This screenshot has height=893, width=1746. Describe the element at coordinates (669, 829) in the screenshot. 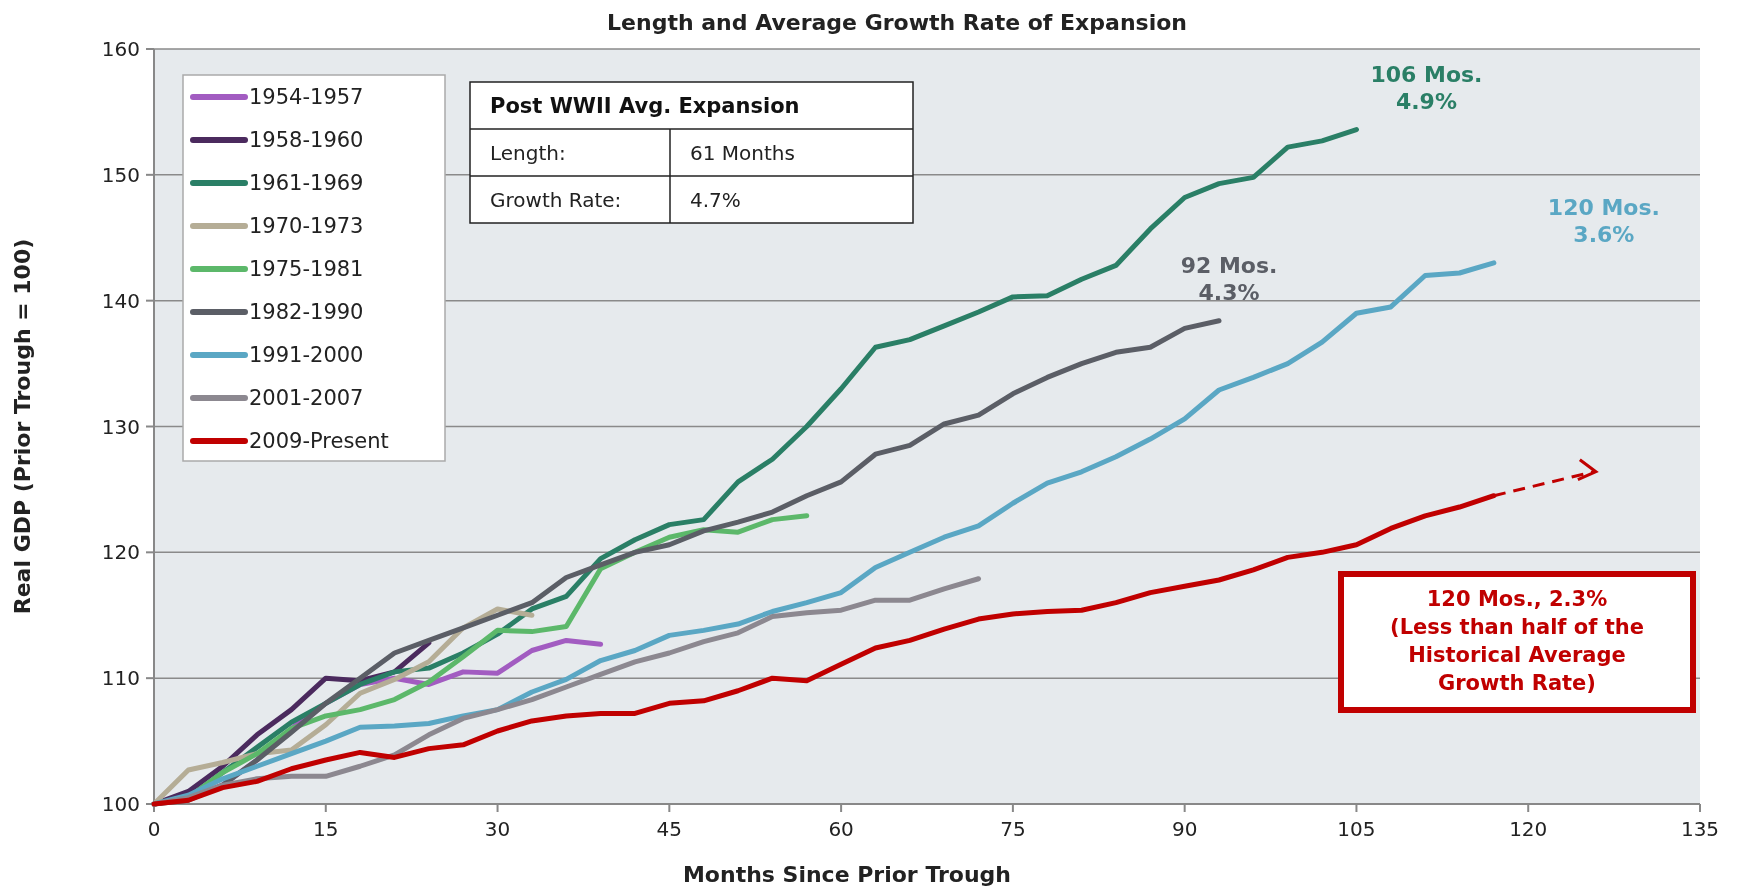

I see `x-tick-label: 45` at that location.